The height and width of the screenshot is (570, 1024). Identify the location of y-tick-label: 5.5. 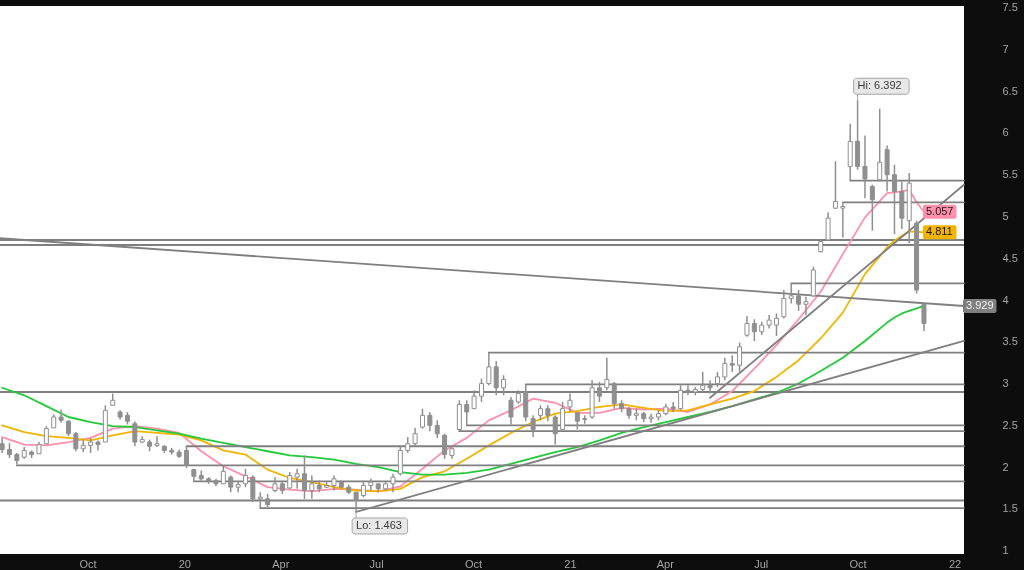
(1010, 174).